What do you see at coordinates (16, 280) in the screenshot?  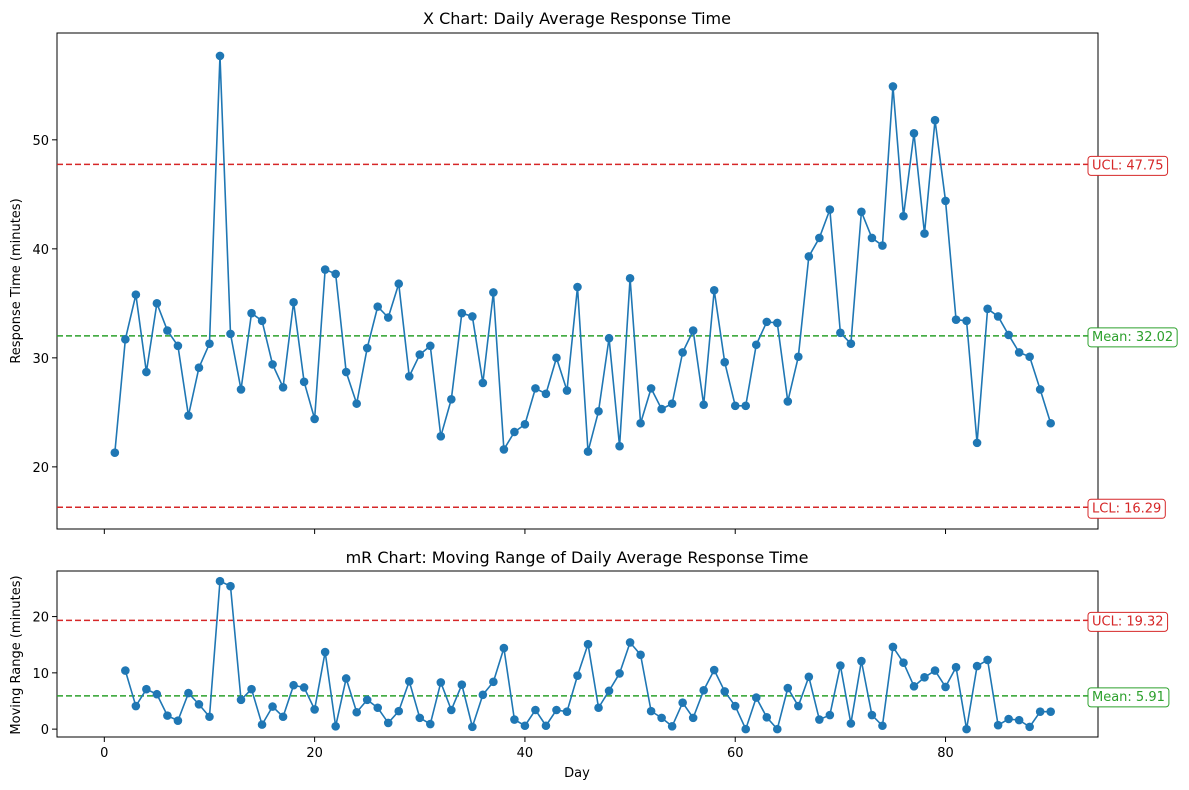 I see `x-chart-y-axis-label: Response Time (minutes)` at bounding box center [16, 280].